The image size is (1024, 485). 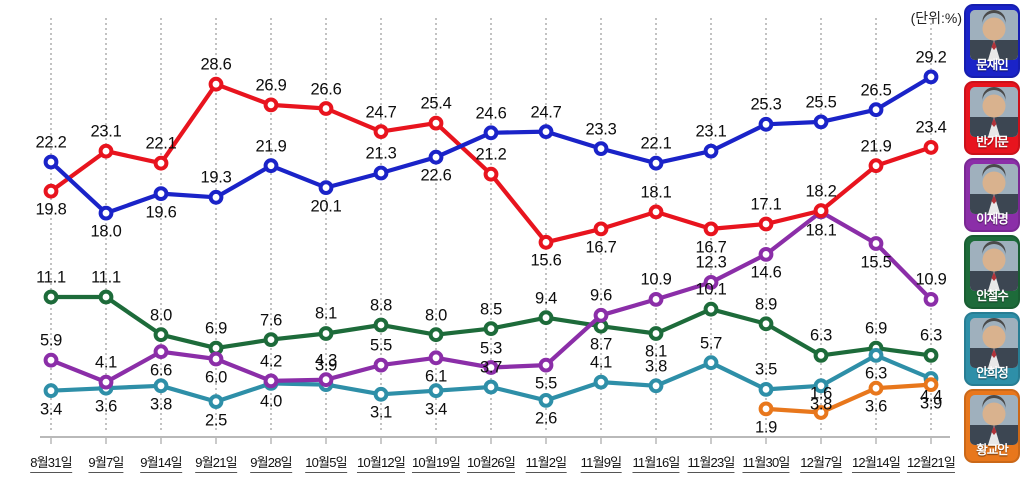 I want to click on x-tick-label: 12월21일, so click(x=931, y=462).